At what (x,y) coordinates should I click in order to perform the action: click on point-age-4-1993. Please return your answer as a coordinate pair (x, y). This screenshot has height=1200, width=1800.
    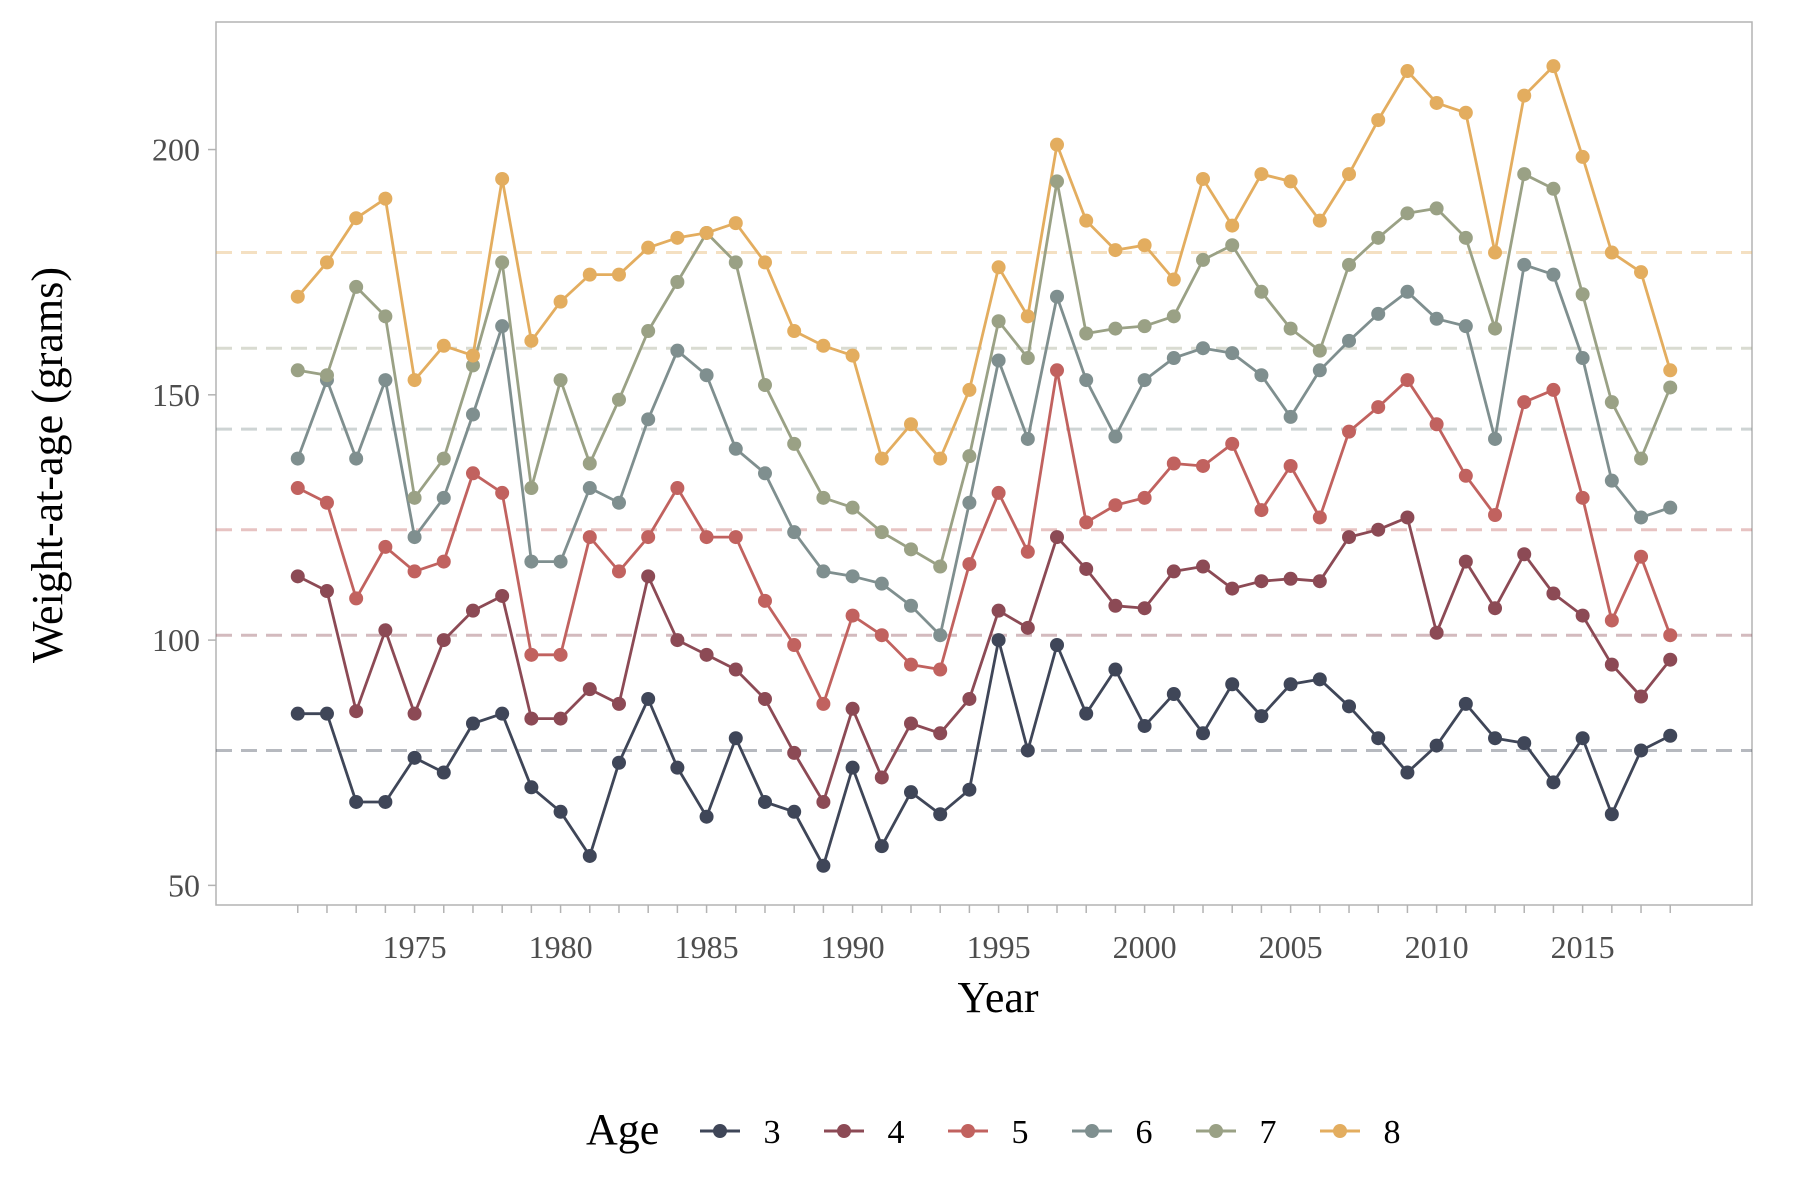
    Looking at the image, I should click on (940, 733).